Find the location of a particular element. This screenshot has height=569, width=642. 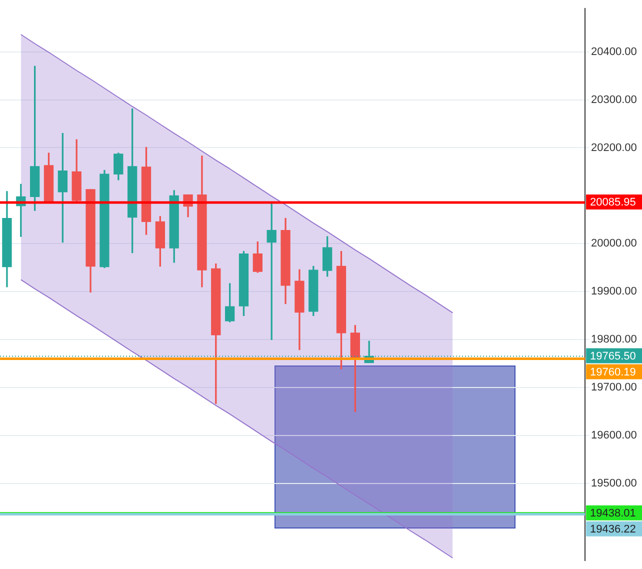

ref-line-label: 20085.95 is located at coordinates (613, 202).